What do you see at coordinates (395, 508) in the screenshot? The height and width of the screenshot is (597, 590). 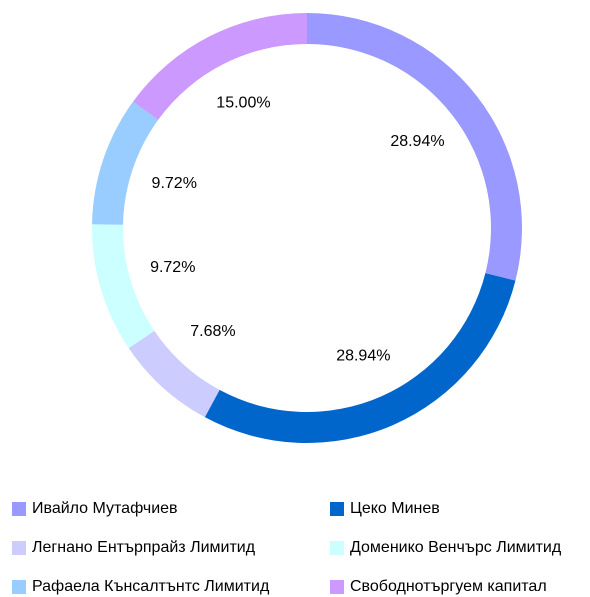 I see `legend-label: Цеко Минев` at bounding box center [395, 508].